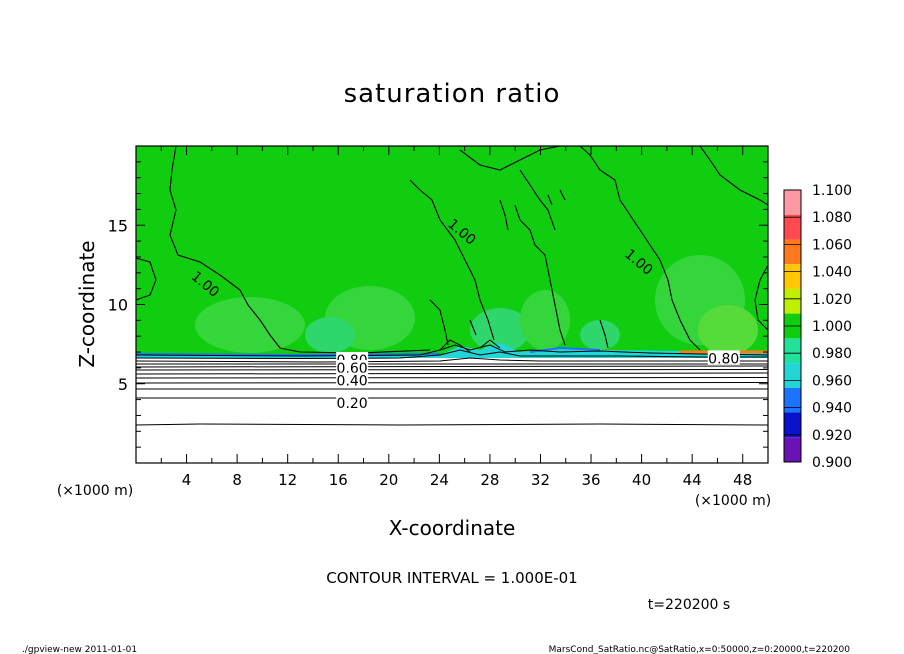 The width and height of the screenshot is (904, 654). What do you see at coordinates (489, 480) in the screenshot?
I see `x-tick-label-6: 28` at bounding box center [489, 480].